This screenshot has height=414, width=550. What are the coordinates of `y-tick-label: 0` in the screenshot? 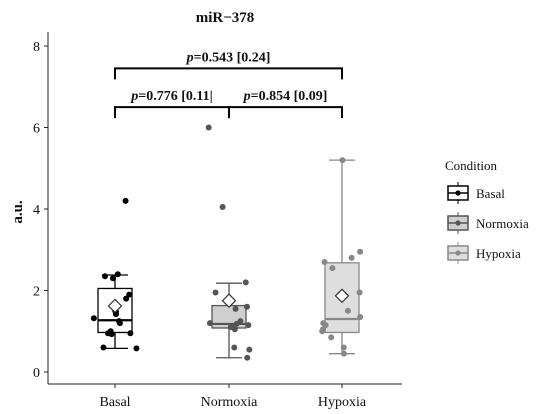 It's located at (36, 373).